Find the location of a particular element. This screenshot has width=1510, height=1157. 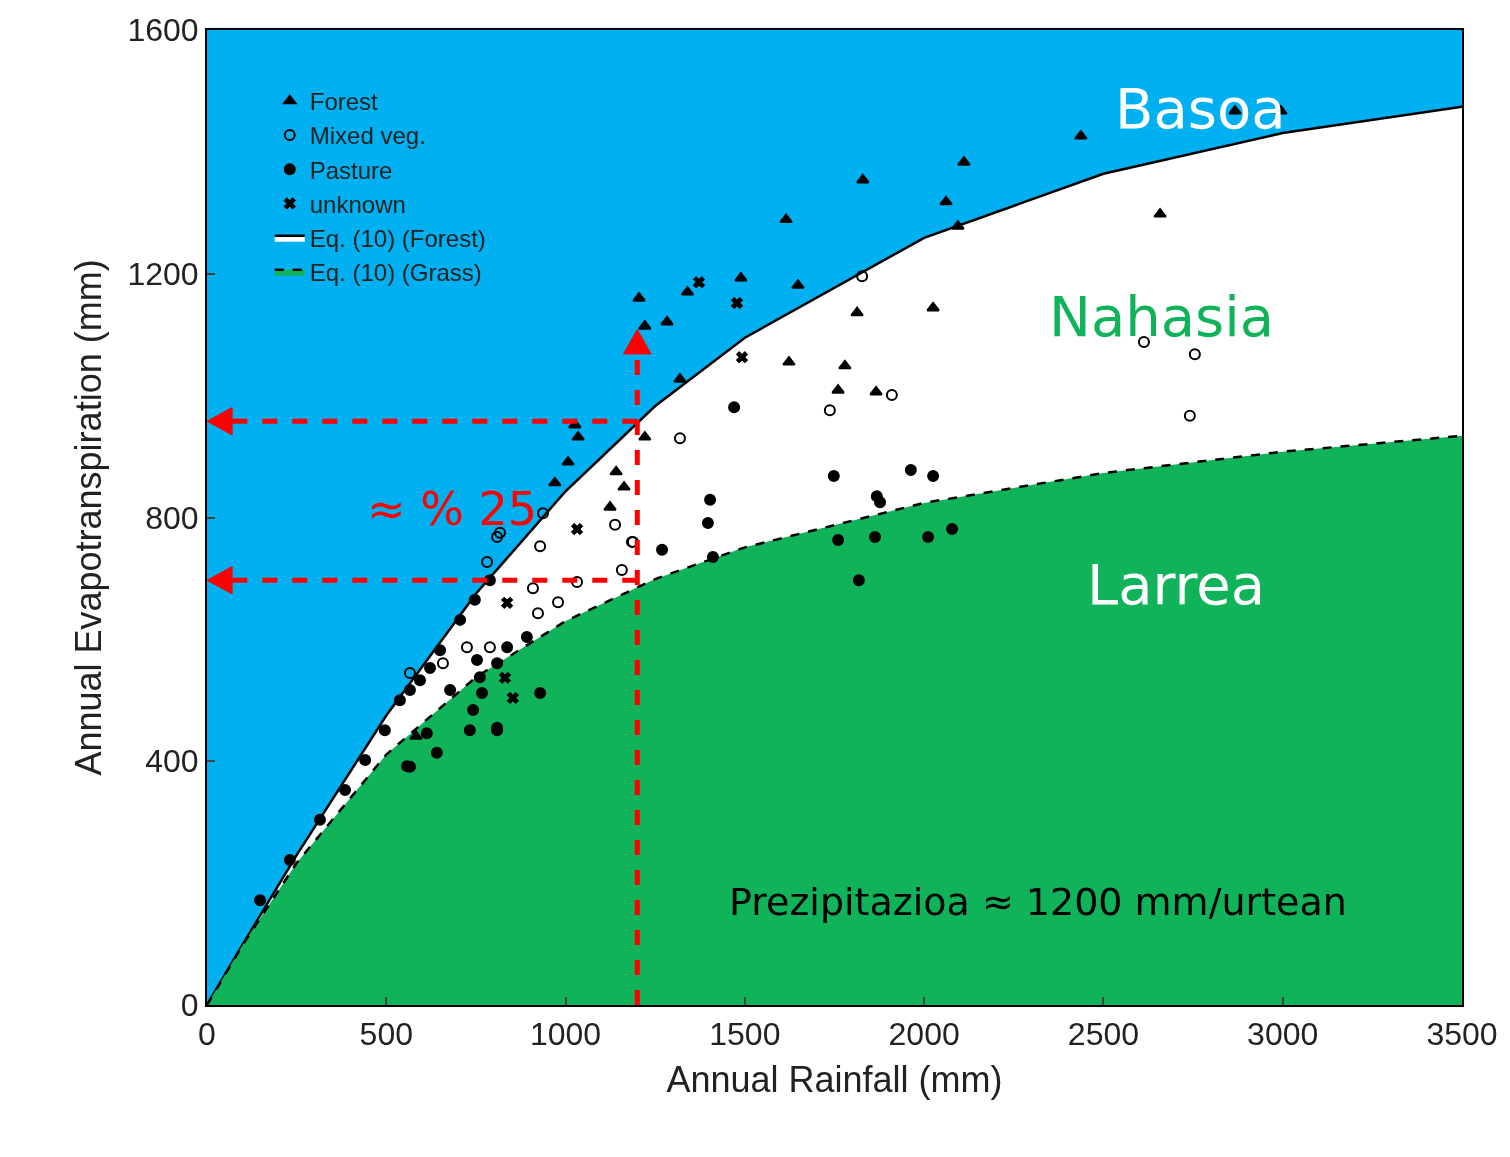

annotation: Larrea is located at coordinates (1176, 584).